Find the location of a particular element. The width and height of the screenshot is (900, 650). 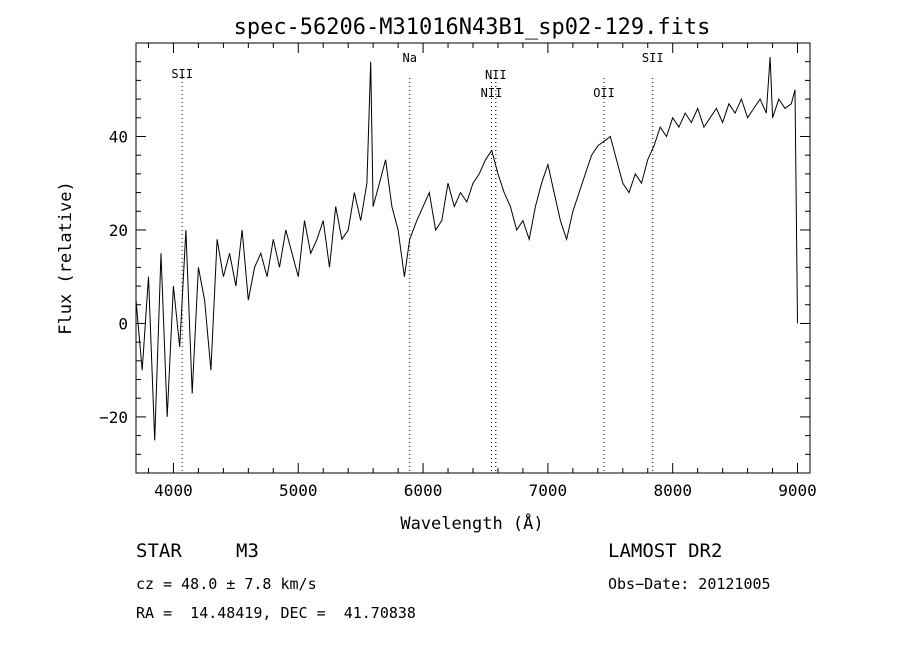

chart-title: spec-56206-M31016N43B1_sp02-129.fits is located at coordinates (472, 27).